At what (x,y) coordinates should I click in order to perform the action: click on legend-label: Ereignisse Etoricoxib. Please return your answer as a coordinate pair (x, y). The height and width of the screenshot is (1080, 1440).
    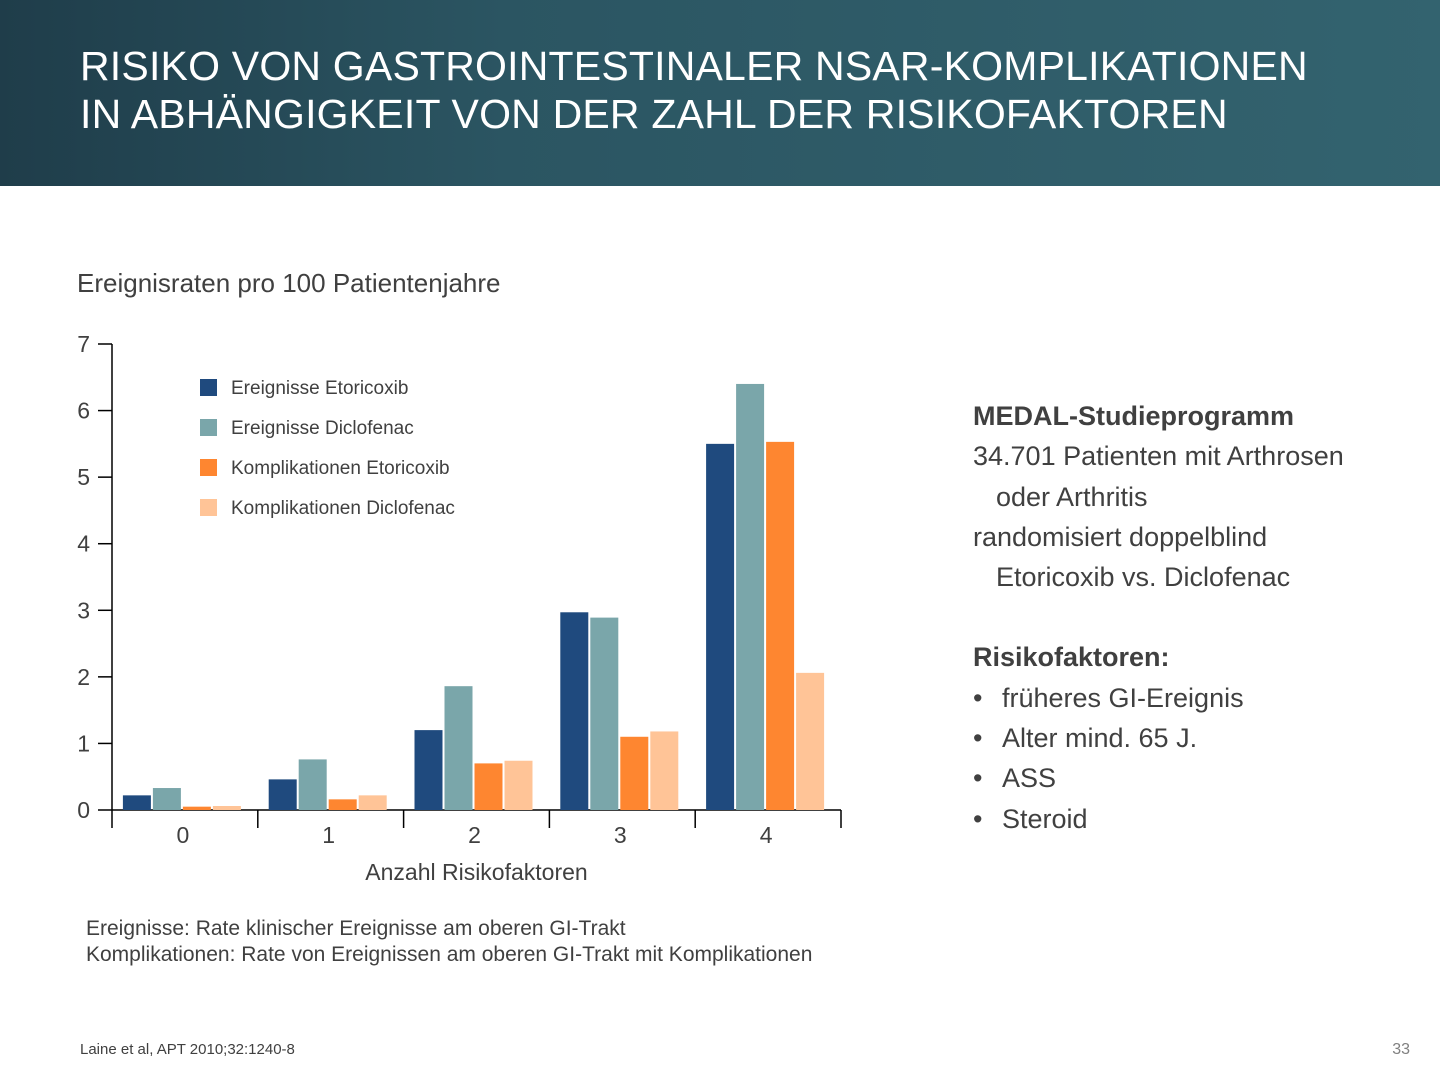
    Looking at the image, I should click on (319, 388).